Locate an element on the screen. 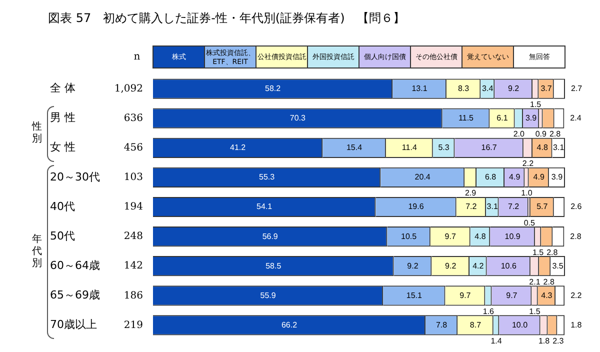 The height and width of the screenshot is (352, 600). text: 219 is located at coordinates (133, 325).